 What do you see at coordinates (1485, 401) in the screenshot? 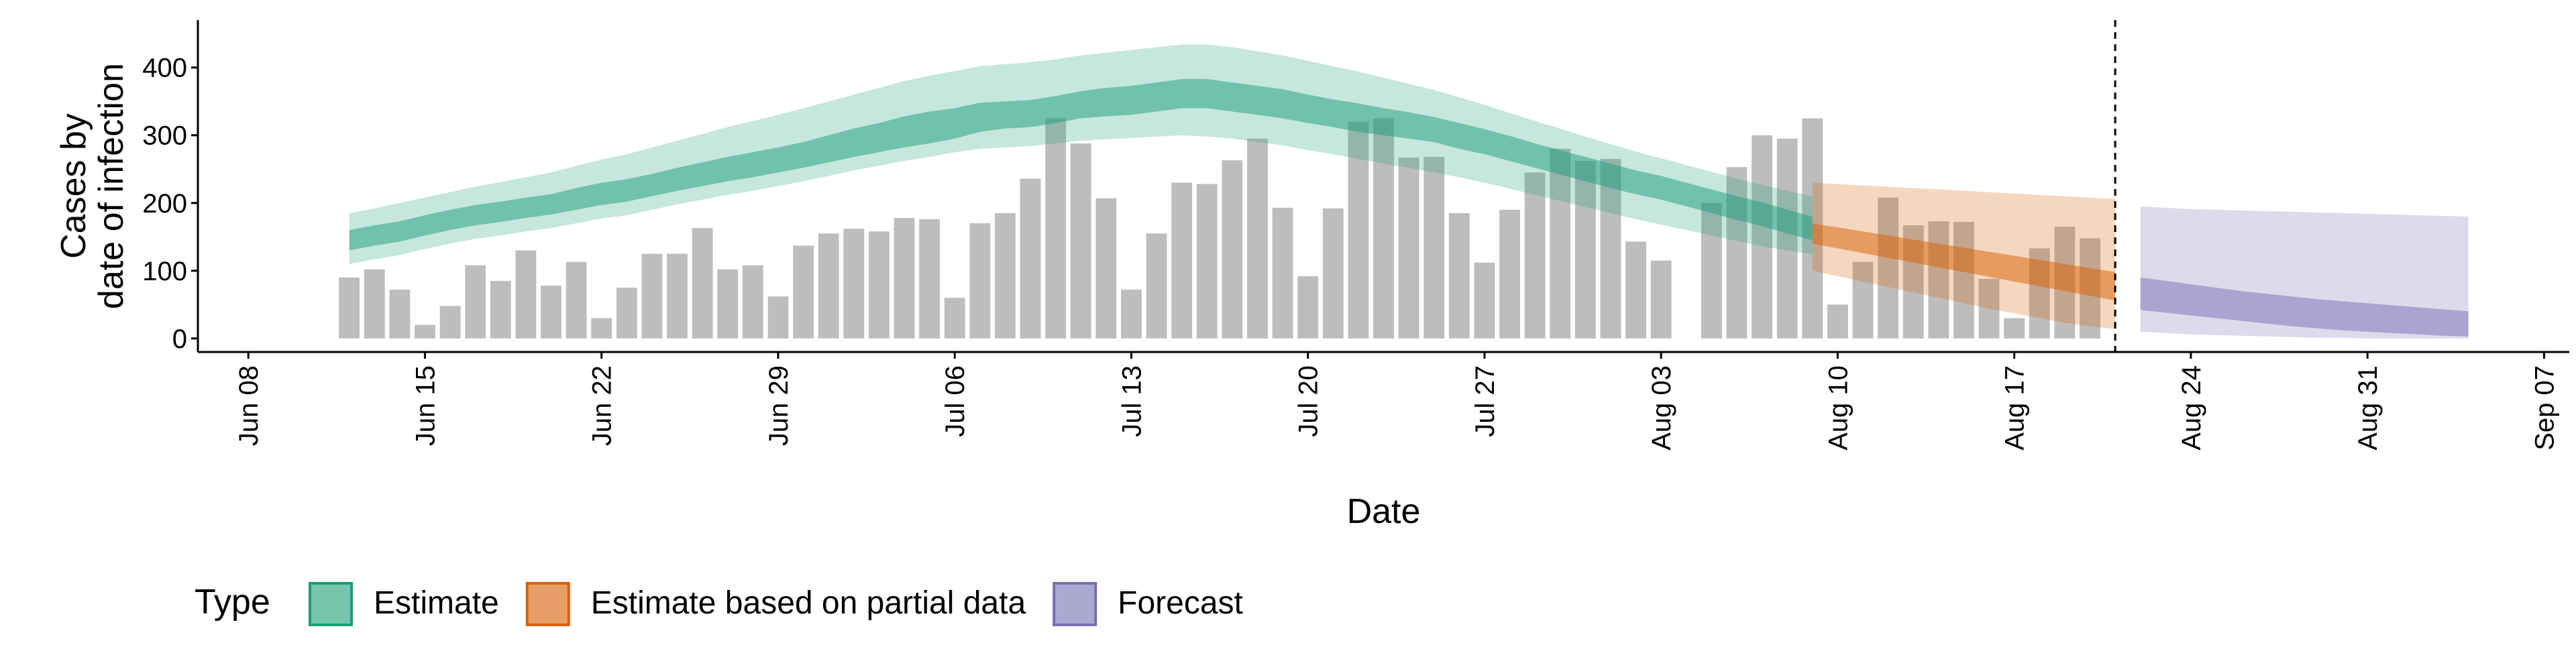
I see `x-tick-label: Jul 27` at bounding box center [1485, 401].